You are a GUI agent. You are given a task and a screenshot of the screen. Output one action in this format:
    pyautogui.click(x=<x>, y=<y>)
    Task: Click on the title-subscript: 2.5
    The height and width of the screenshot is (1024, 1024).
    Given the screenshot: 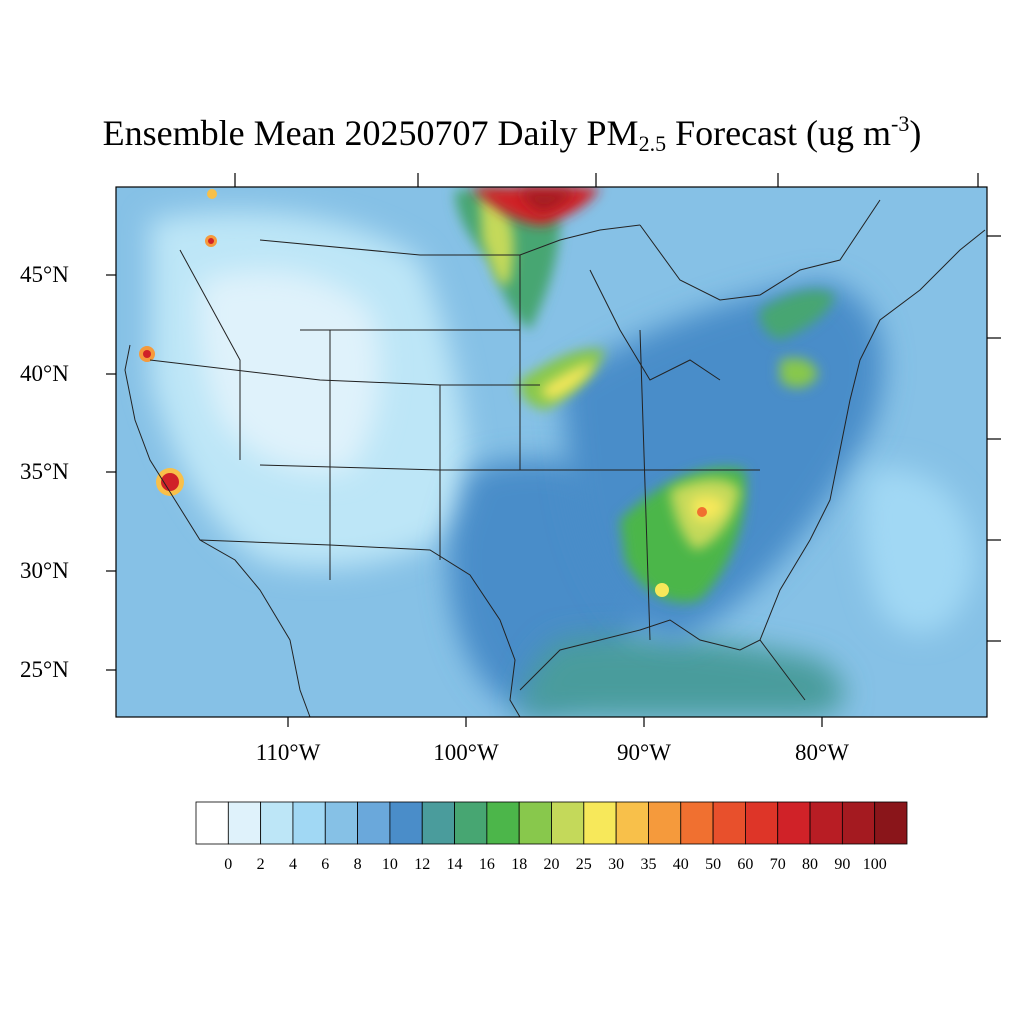 What is the action you would take?
    pyautogui.click(x=652, y=143)
    